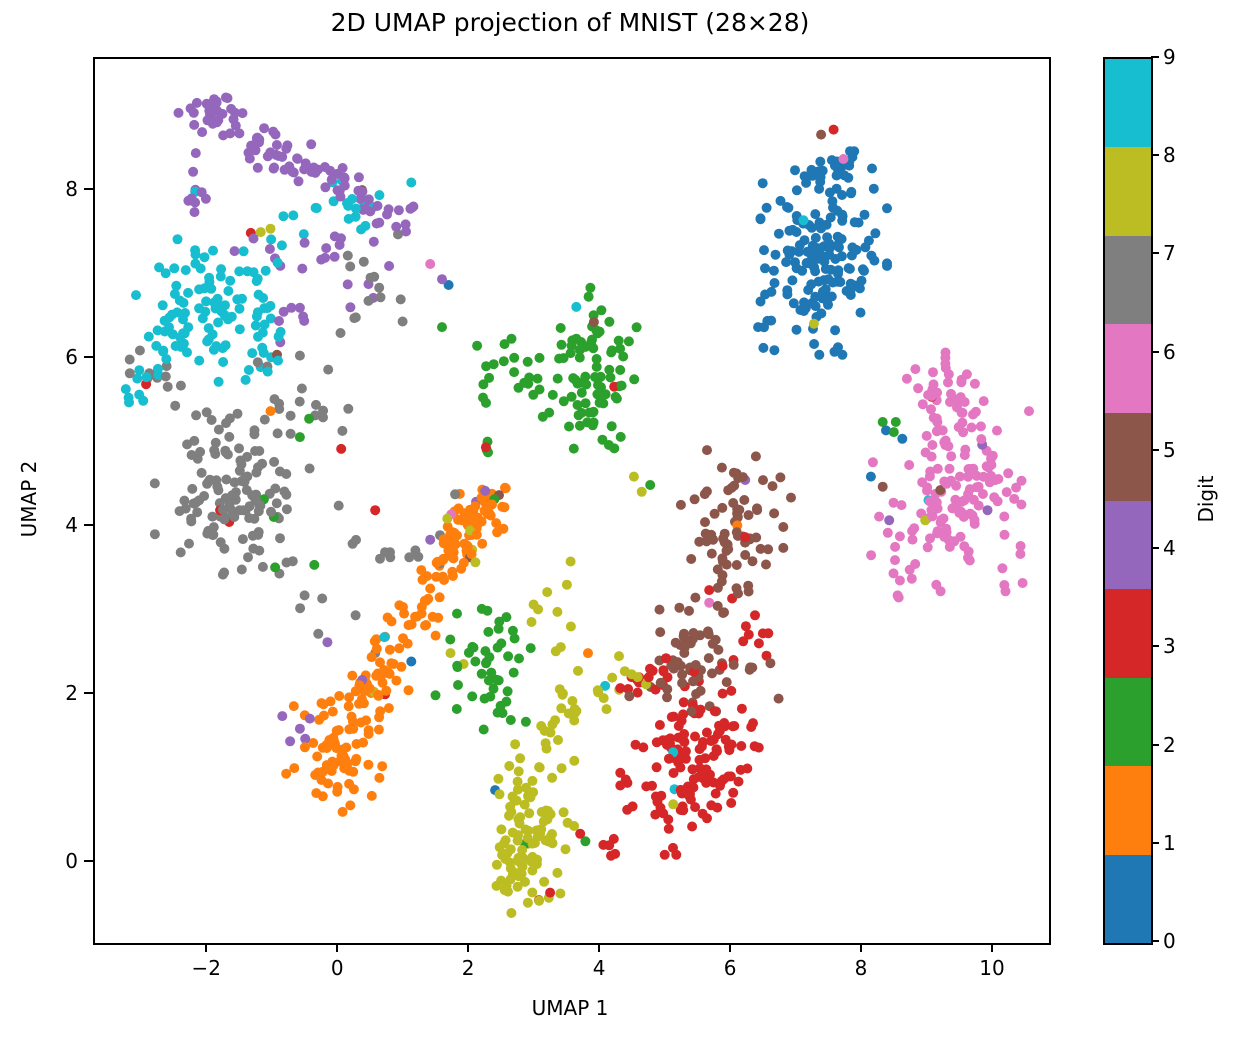  Describe the element at coordinates (71, 188) in the screenshot. I see `y-tick-label: 8` at that location.